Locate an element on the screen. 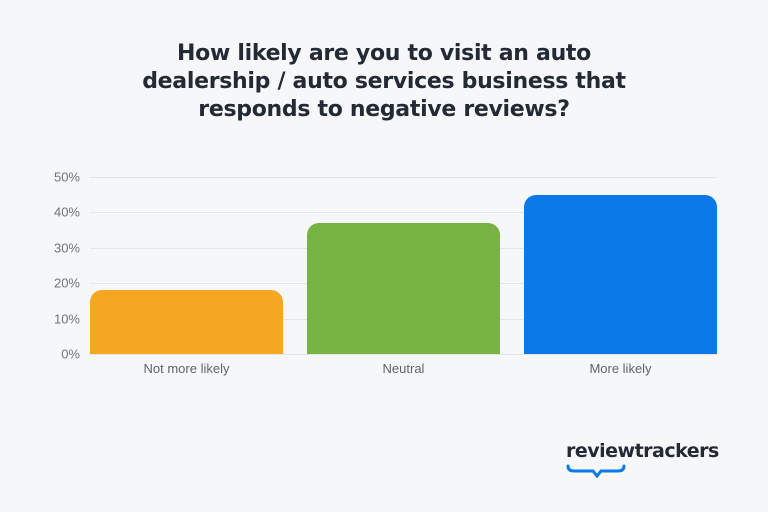  title-line-2: dealership / auto services business that is located at coordinates (384, 81).